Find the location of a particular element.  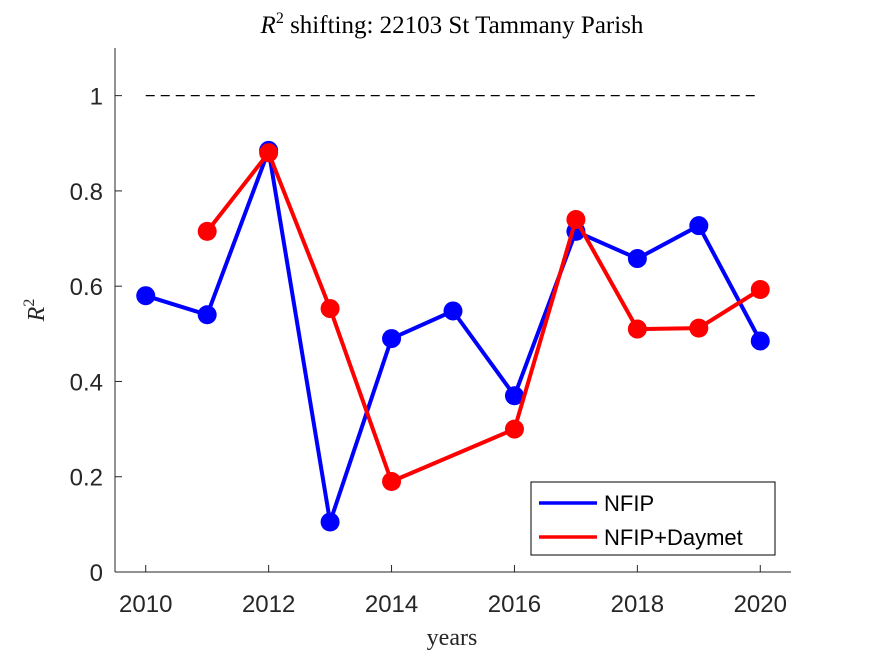

point-nfip-daymet-2017 is located at coordinates (576, 219).